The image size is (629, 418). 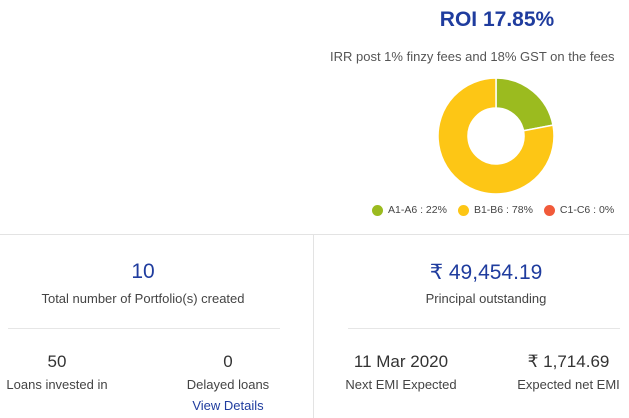 I want to click on legend-label-c: C1-C6 : 0%, so click(x=587, y=210).